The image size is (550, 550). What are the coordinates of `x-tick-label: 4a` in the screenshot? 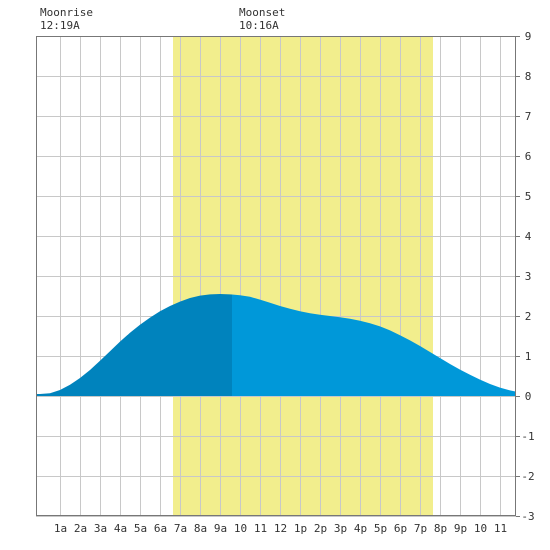 It's located at (120, 528).